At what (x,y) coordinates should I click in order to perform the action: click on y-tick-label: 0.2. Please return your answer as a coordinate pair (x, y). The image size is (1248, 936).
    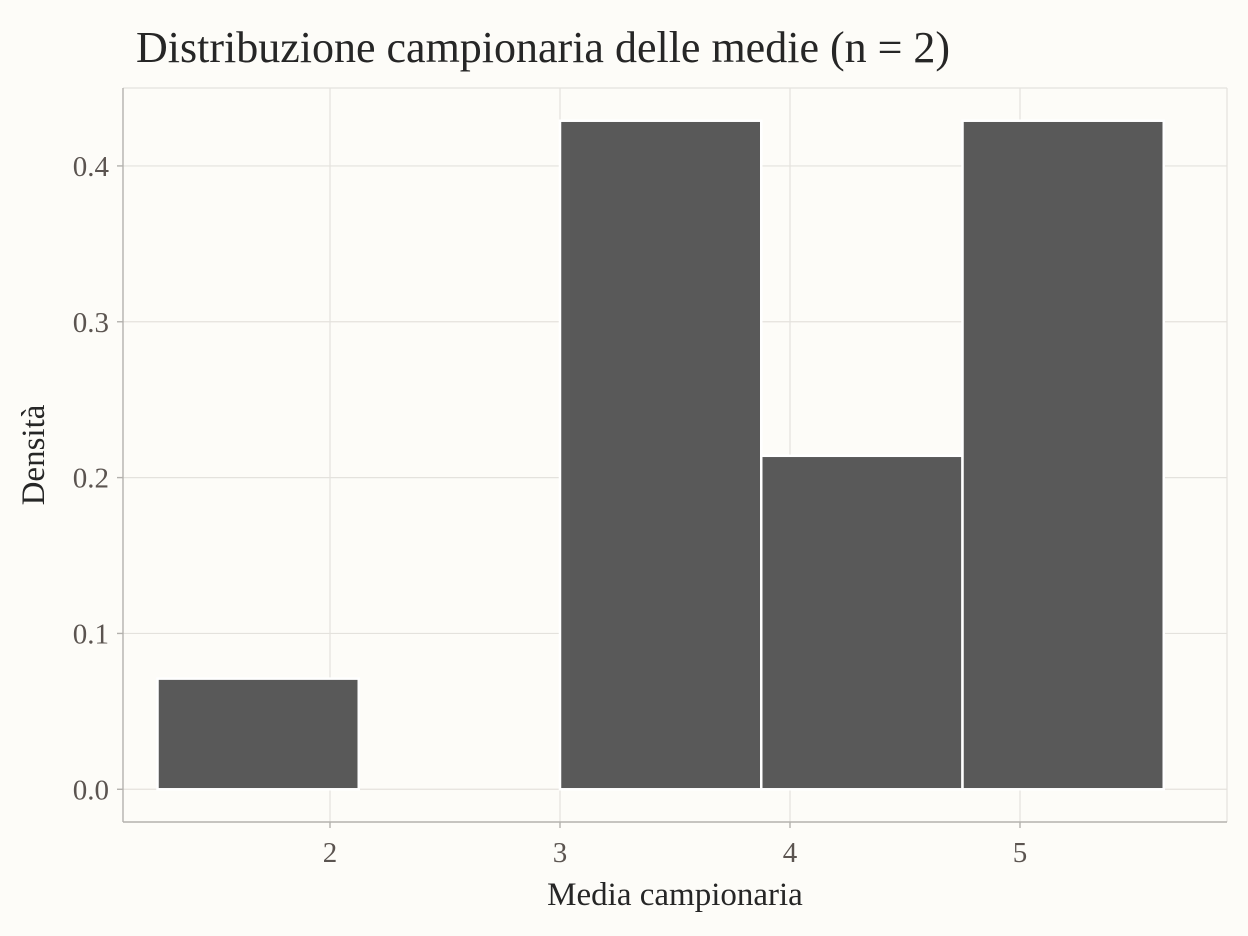
    Looking at the image, I should click on (91, 479).